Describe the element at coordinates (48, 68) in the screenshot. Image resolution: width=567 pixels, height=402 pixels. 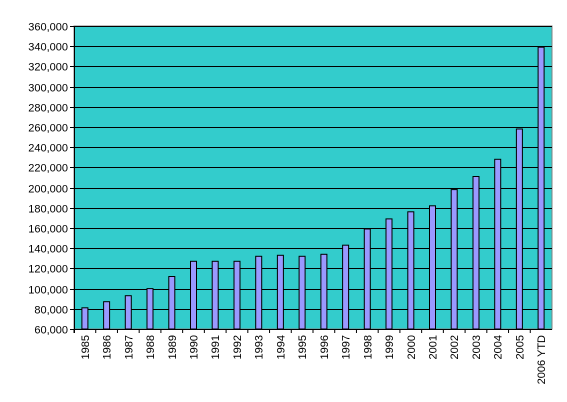
I see `y-tick-label: 320,000` at that location.